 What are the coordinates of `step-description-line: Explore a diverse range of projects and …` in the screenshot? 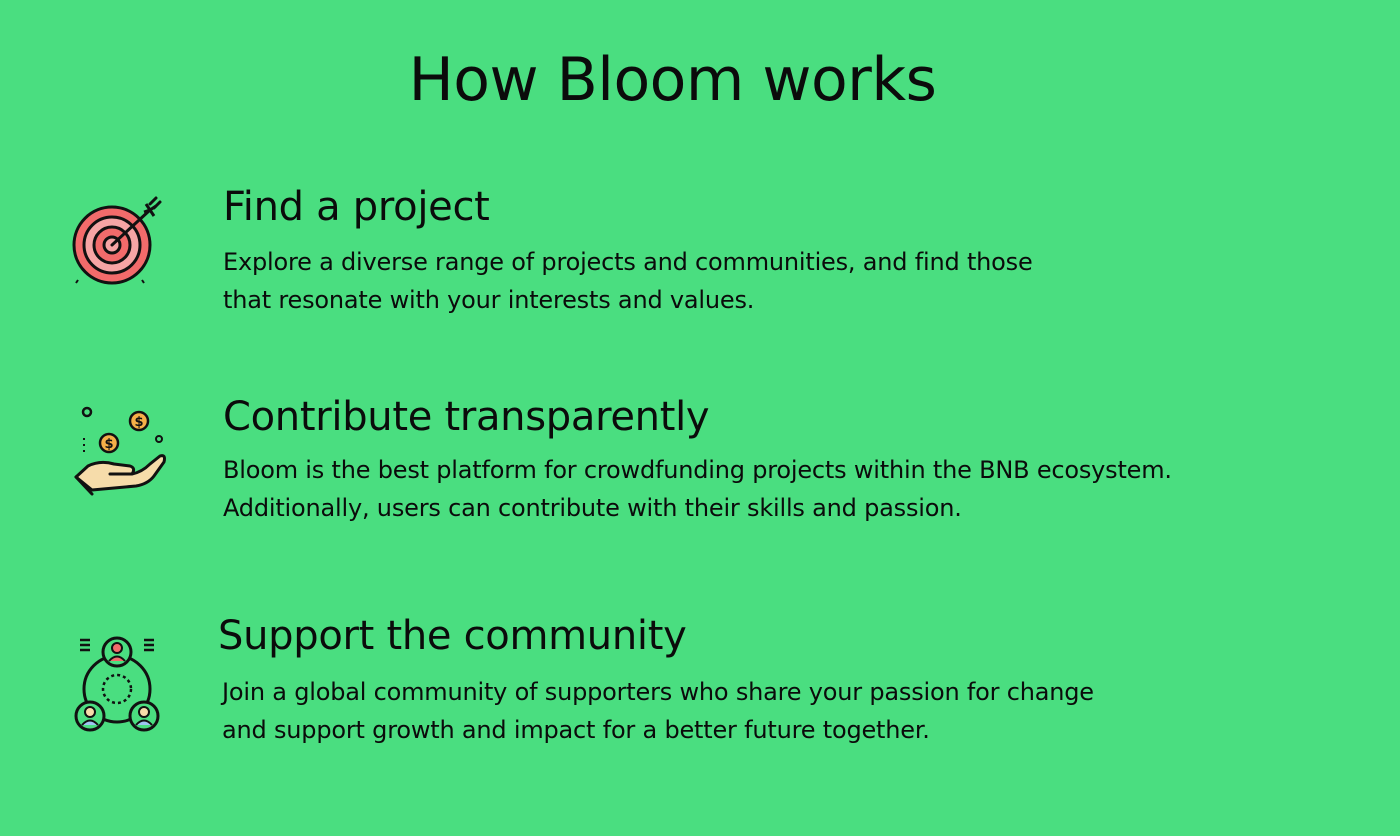 It's located at (628, 262).